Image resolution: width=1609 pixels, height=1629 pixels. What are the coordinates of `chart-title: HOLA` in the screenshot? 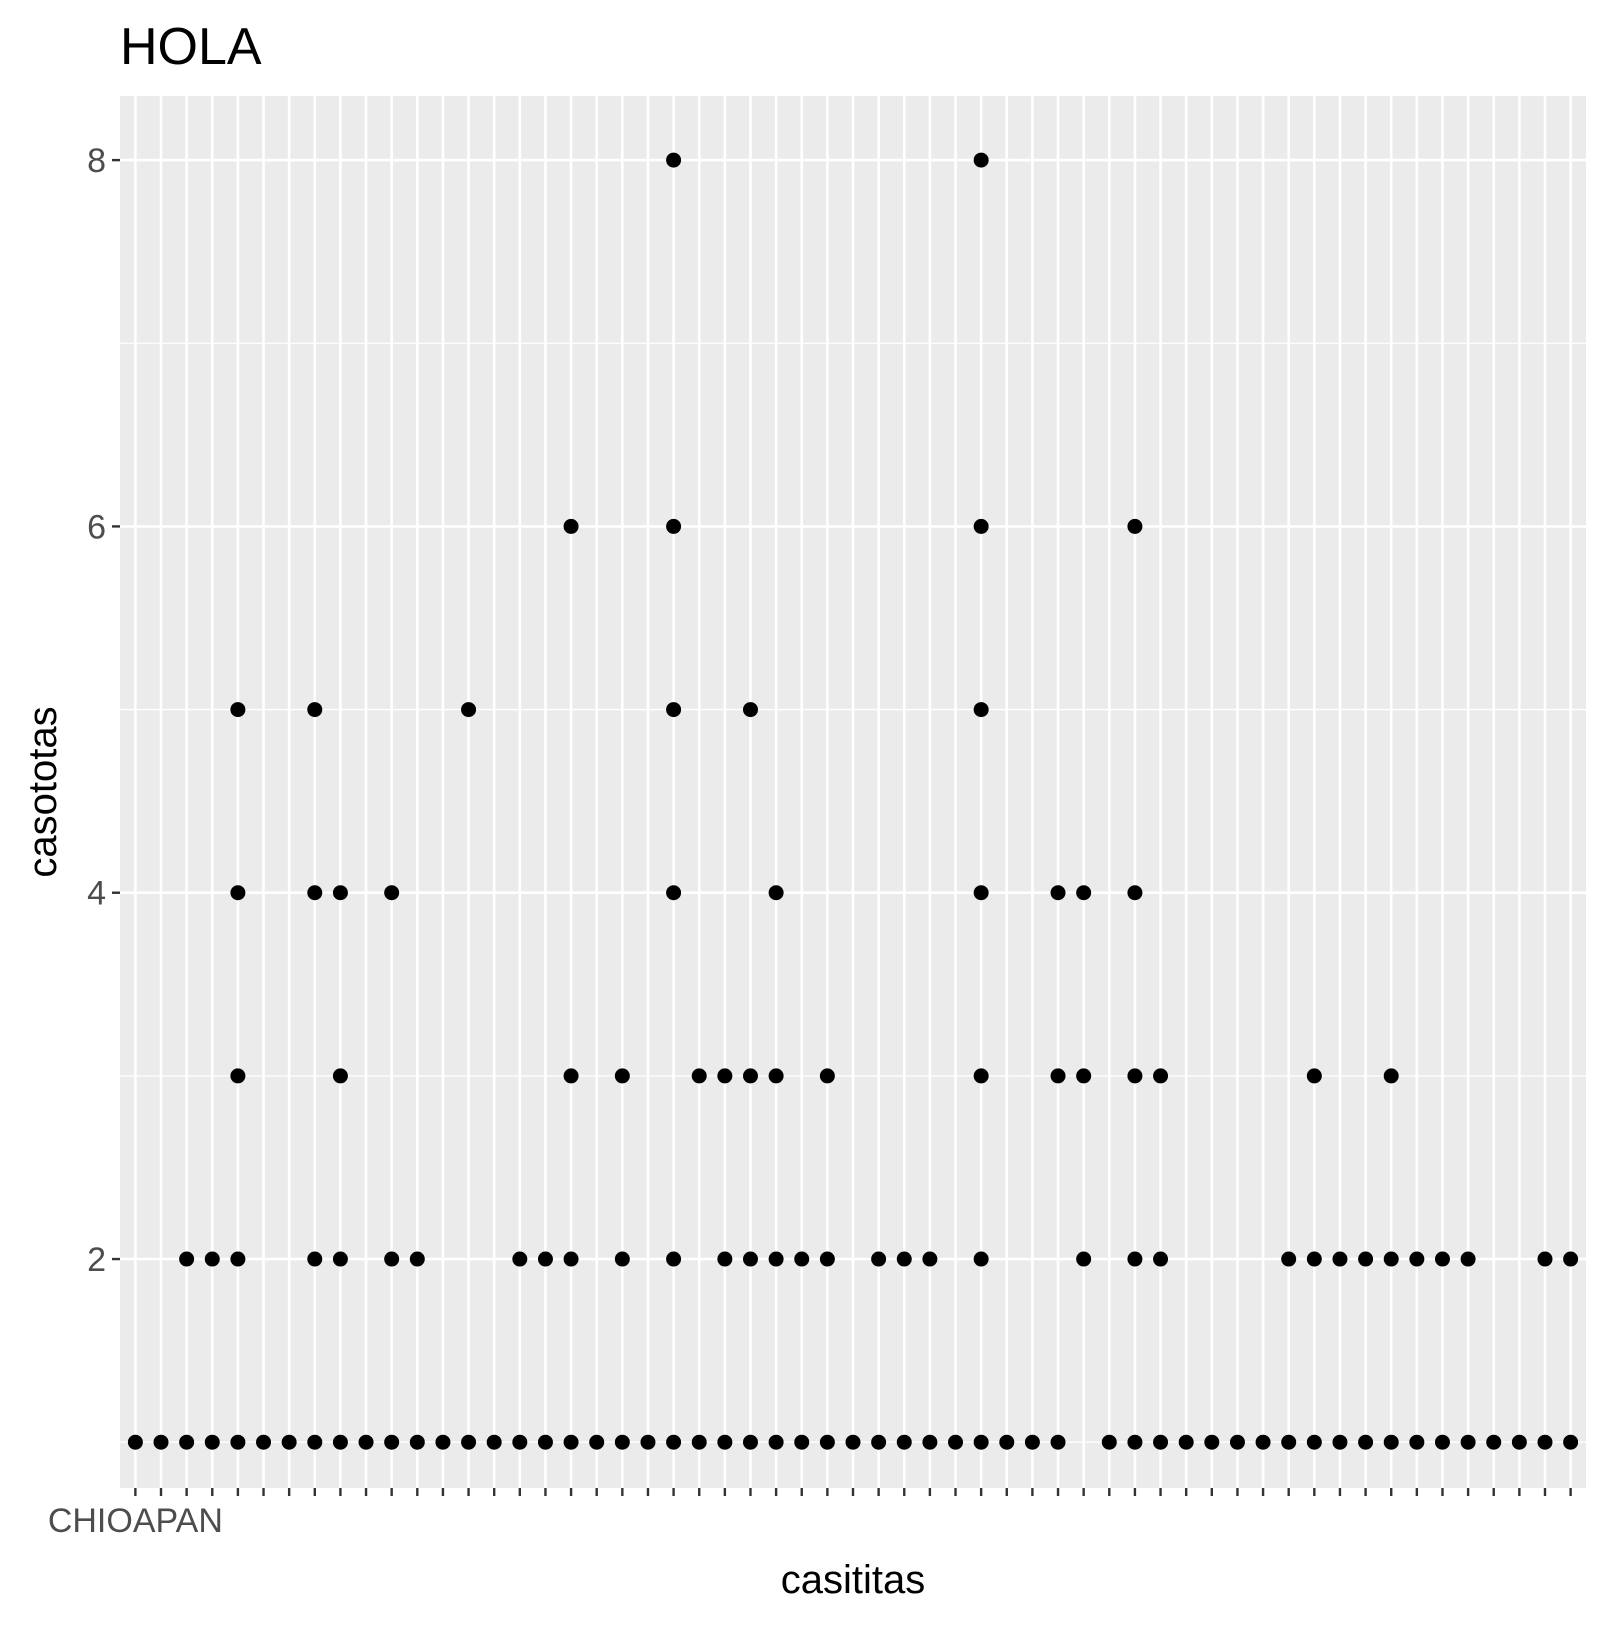 It's located at (191, 47).